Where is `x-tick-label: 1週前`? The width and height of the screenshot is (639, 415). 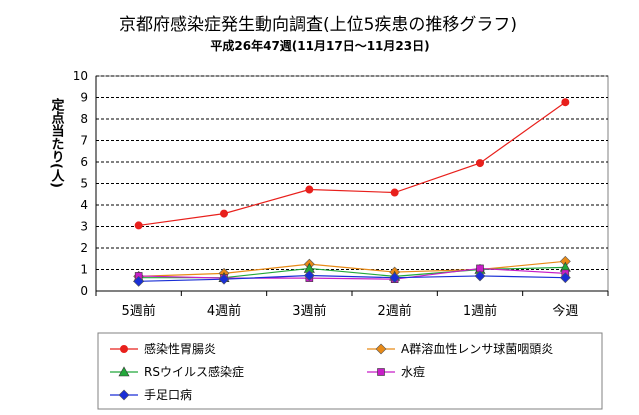
x-tick-label: 1週前 is located at coordinates (480, 311).